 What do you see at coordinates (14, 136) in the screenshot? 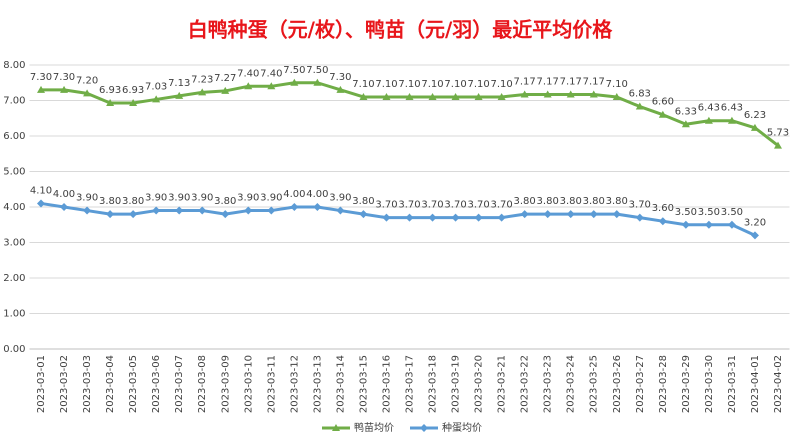
I see `y-tick-label: 6.00` at bounding box center [14, 136].